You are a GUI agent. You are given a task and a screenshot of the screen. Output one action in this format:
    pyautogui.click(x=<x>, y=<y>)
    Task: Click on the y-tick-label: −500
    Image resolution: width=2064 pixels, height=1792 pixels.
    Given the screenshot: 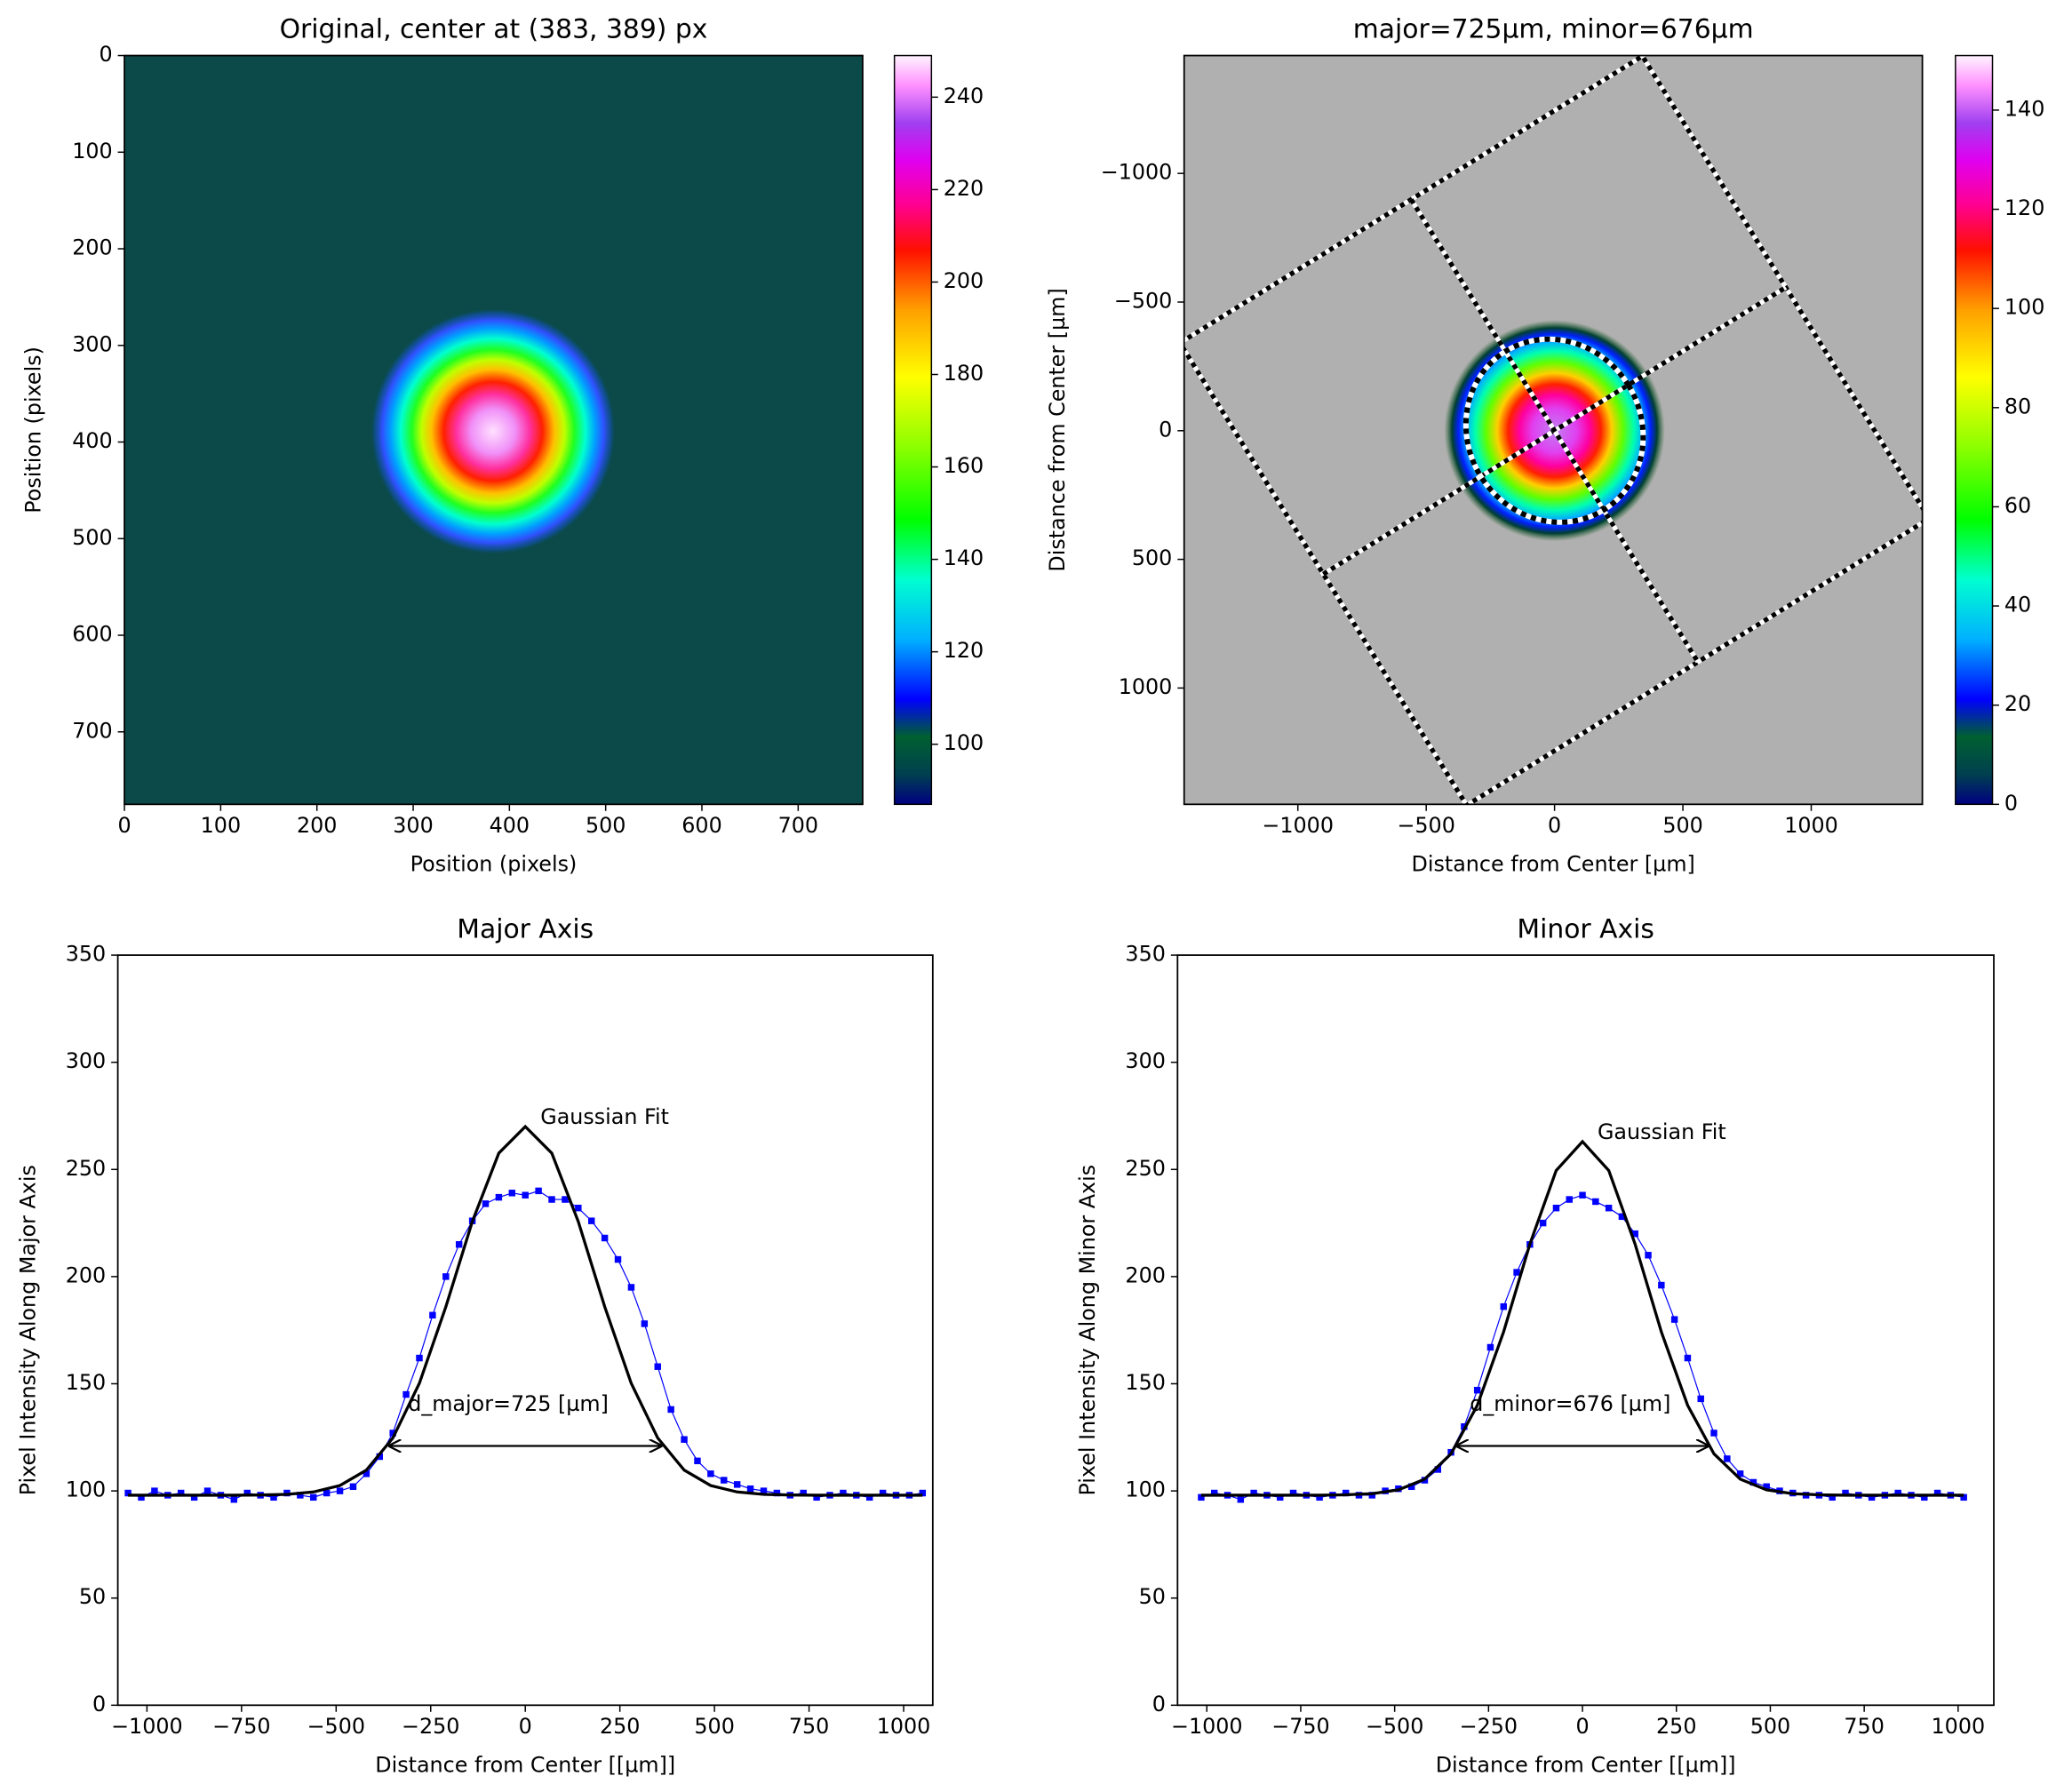 What is the action you would take?
    pyautogui.click(x=1143, y=300)
    